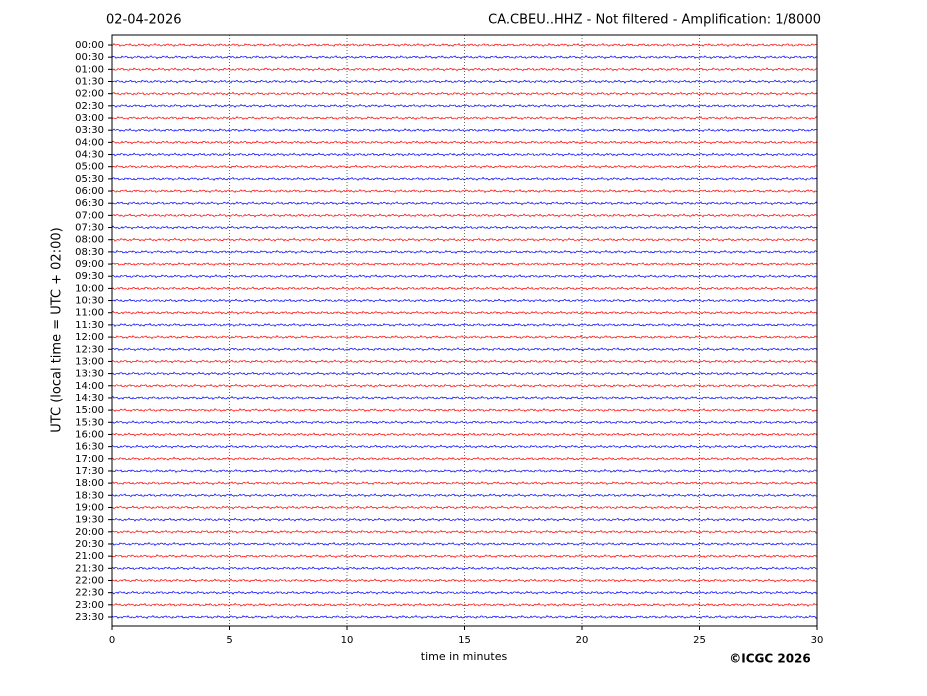 This screenshot has width=927, height=696. I want to click on y-tick-label: 20:30, so click(89, 544).